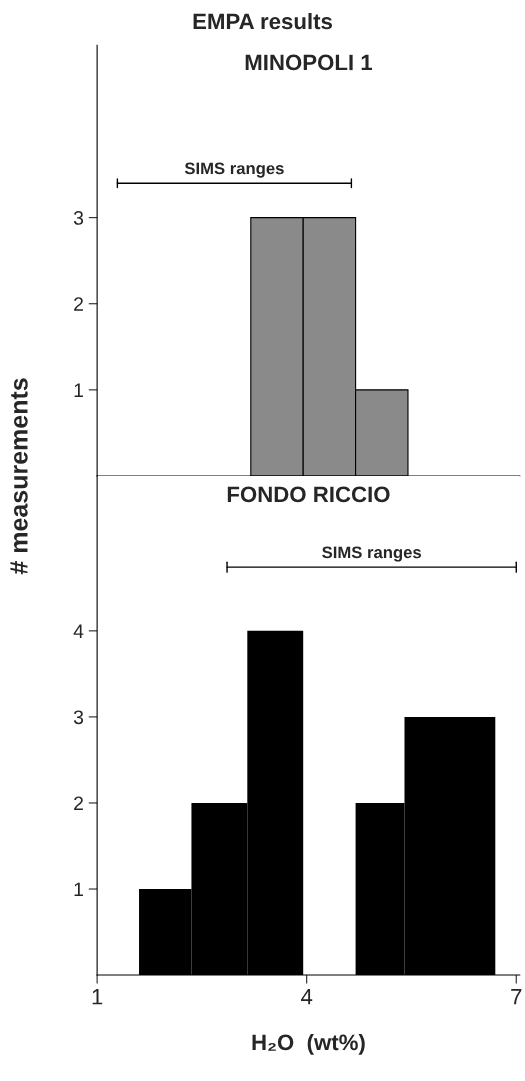  Describe the element at coordinates (516, 997) in the screenshot. I see `x-tick-label: 7` at that location.